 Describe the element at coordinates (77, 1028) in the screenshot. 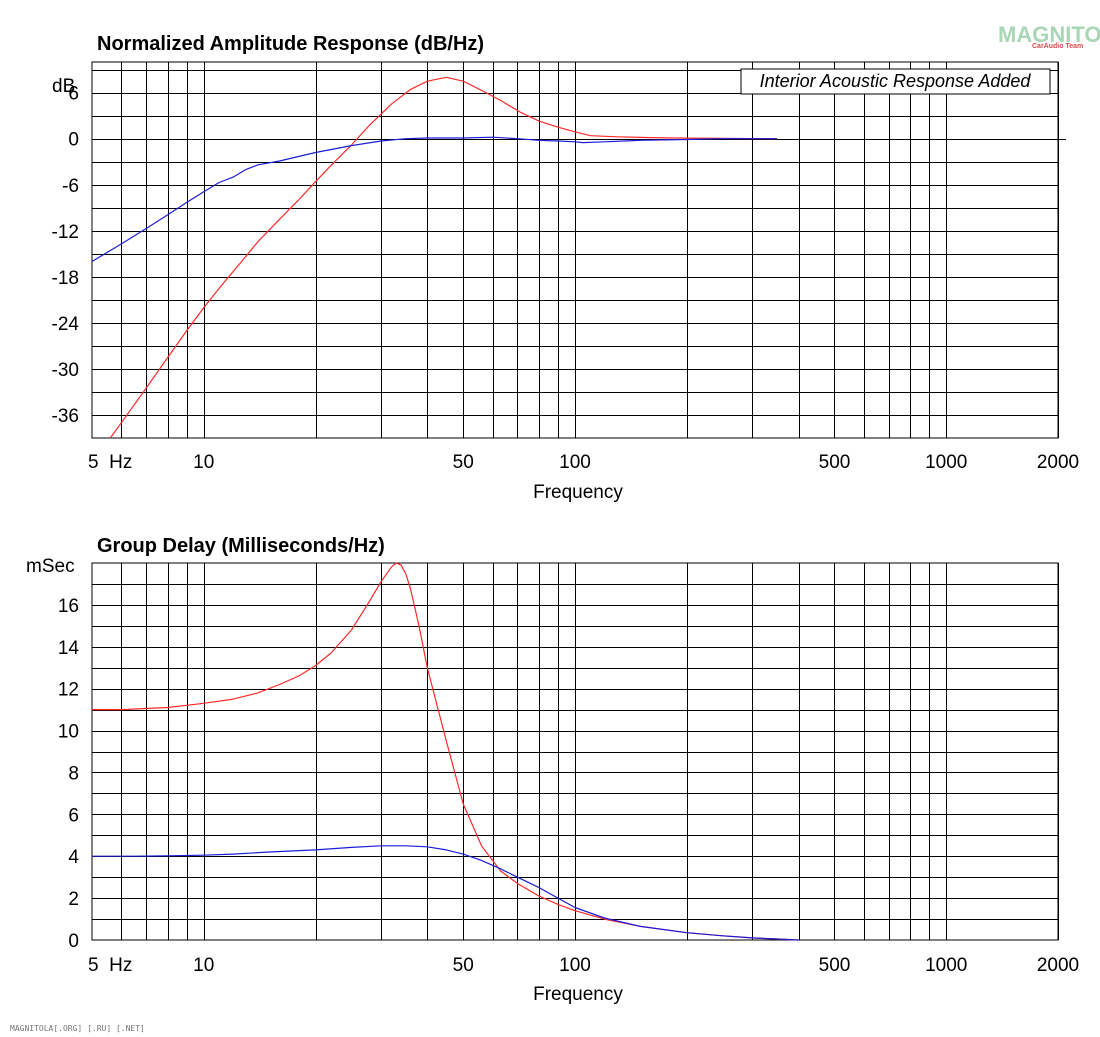

I see `footer-text: MAGNITOLA[.ORG] [.RU] [.NET]` at that location.